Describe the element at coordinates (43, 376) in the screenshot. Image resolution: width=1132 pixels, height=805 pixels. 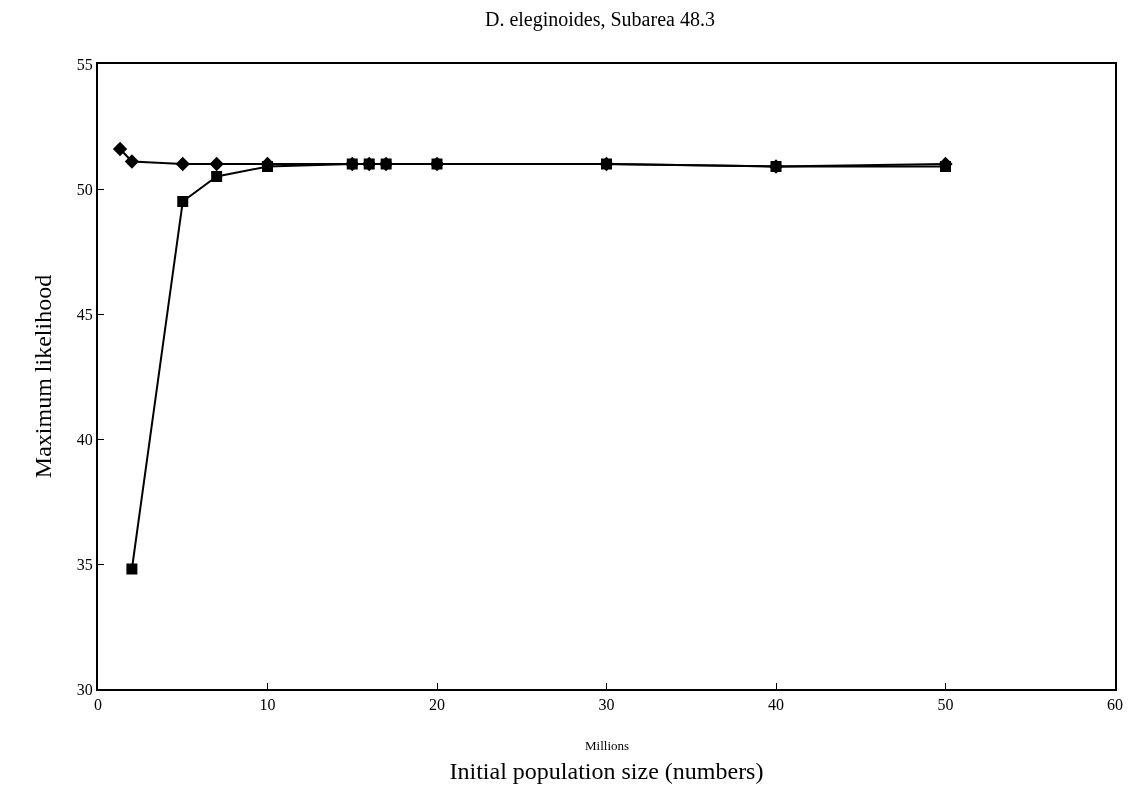
I see `y-axis-title: Maximum likelihood` at that location.